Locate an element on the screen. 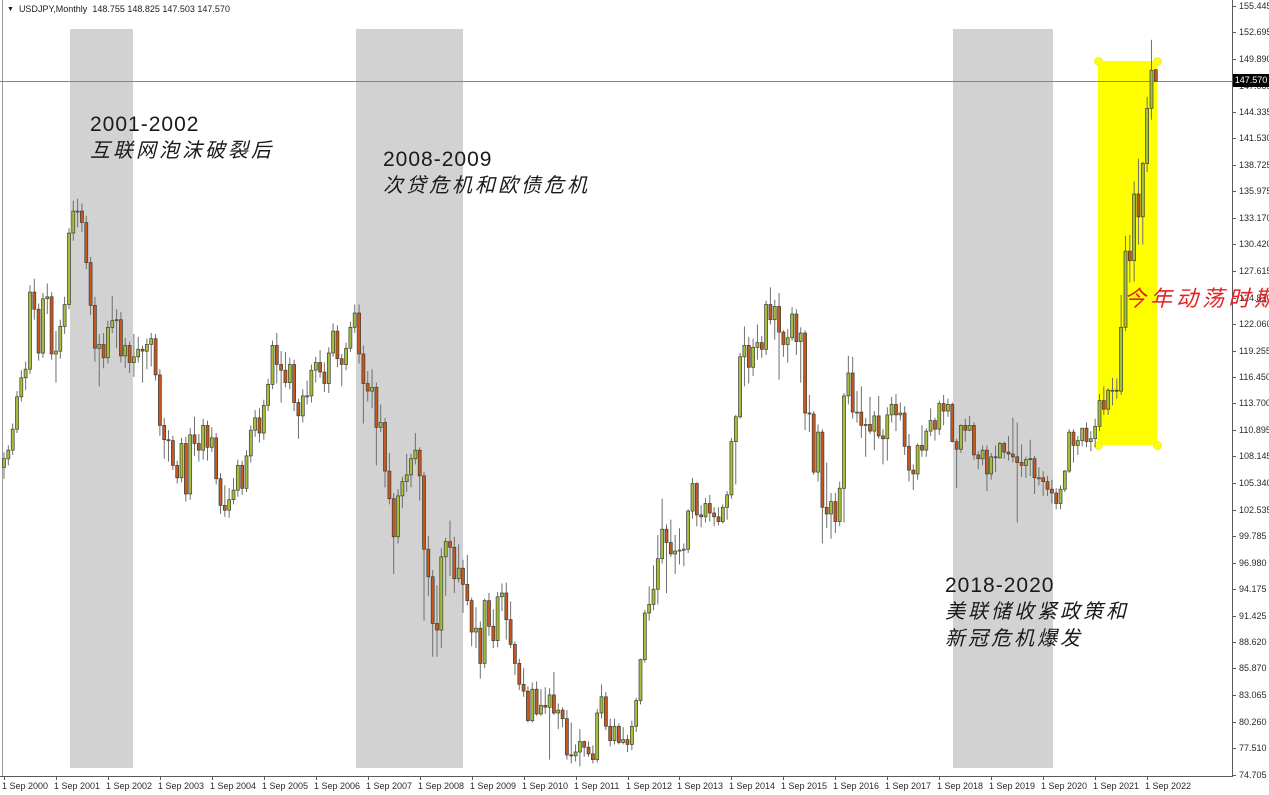 This screenshot has height=795, width=1269. time-axis-label: 1 Sep 2008 is located at coordinates (441, 786).